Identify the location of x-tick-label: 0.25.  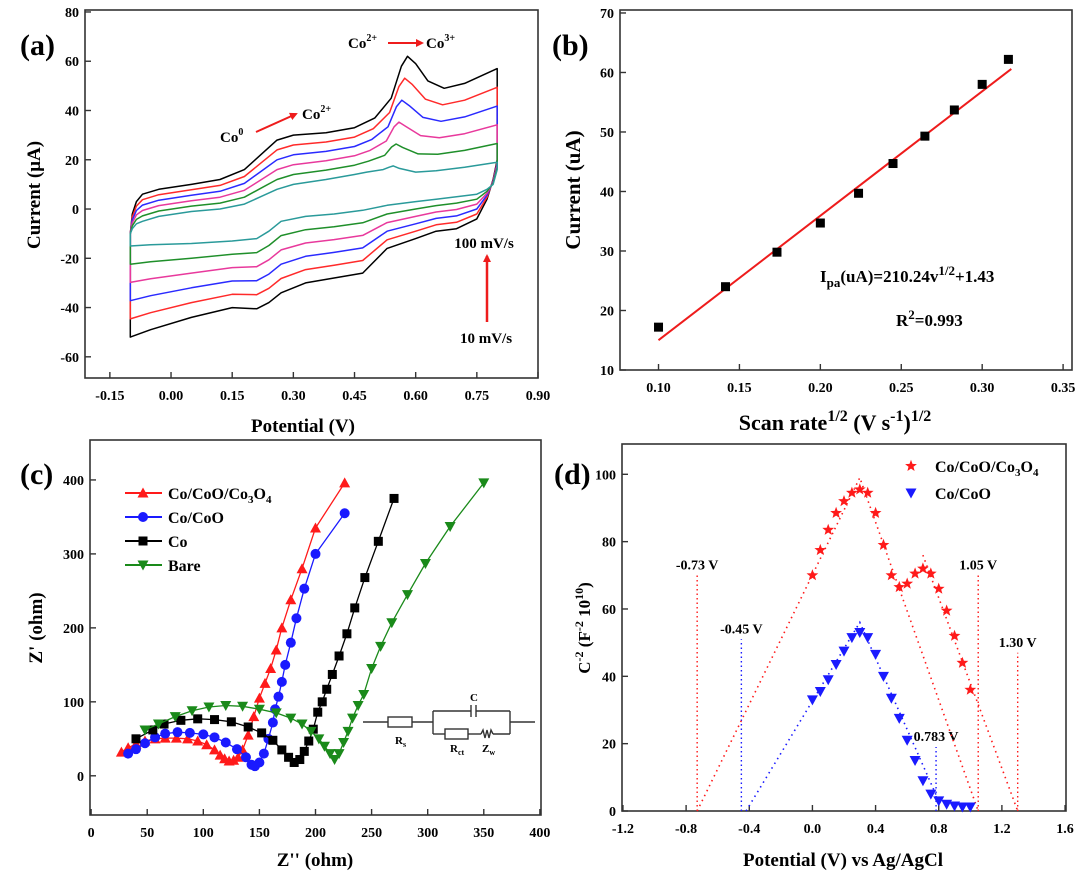
(901, 388).